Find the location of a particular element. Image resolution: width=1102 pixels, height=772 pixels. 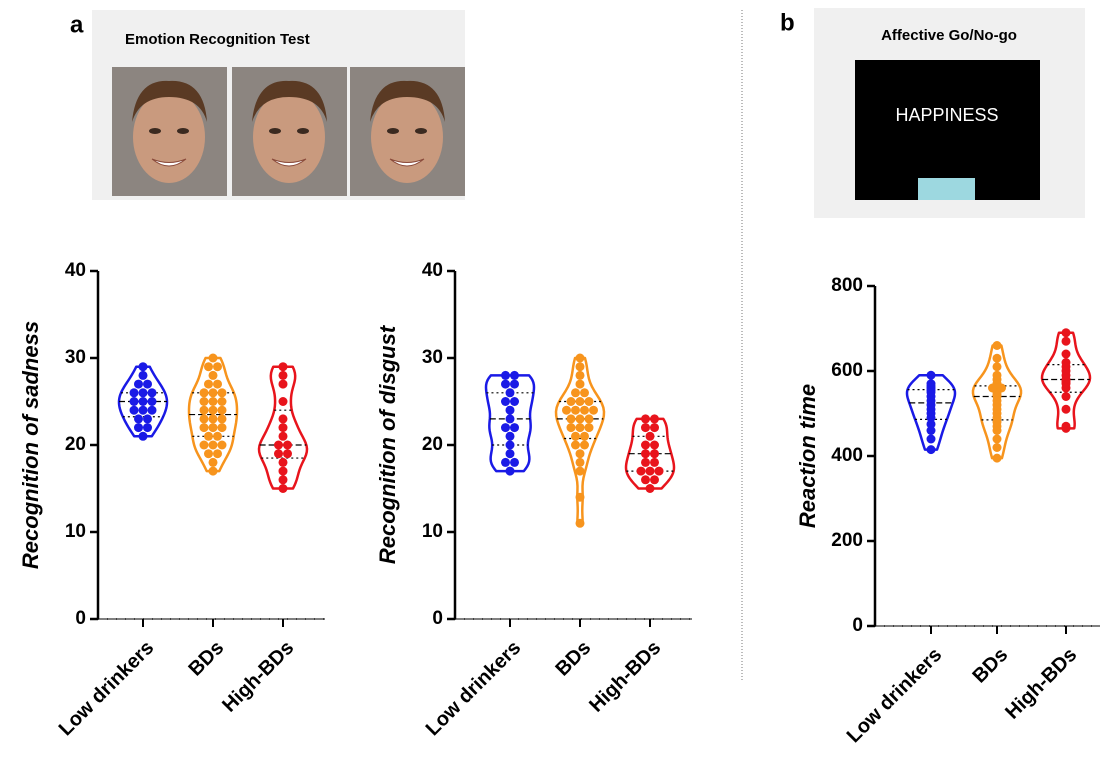

stimulus-word: HAPPINESS is located at coordinates (946, 115).